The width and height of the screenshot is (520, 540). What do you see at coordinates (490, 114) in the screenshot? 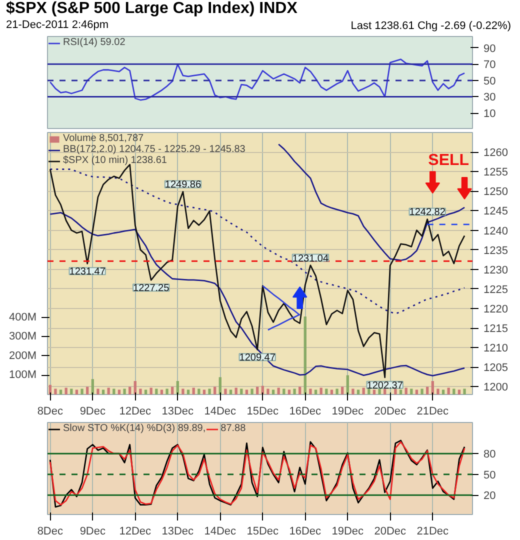
I see `y-tick-label: 10` at bounding box center [490, 114].